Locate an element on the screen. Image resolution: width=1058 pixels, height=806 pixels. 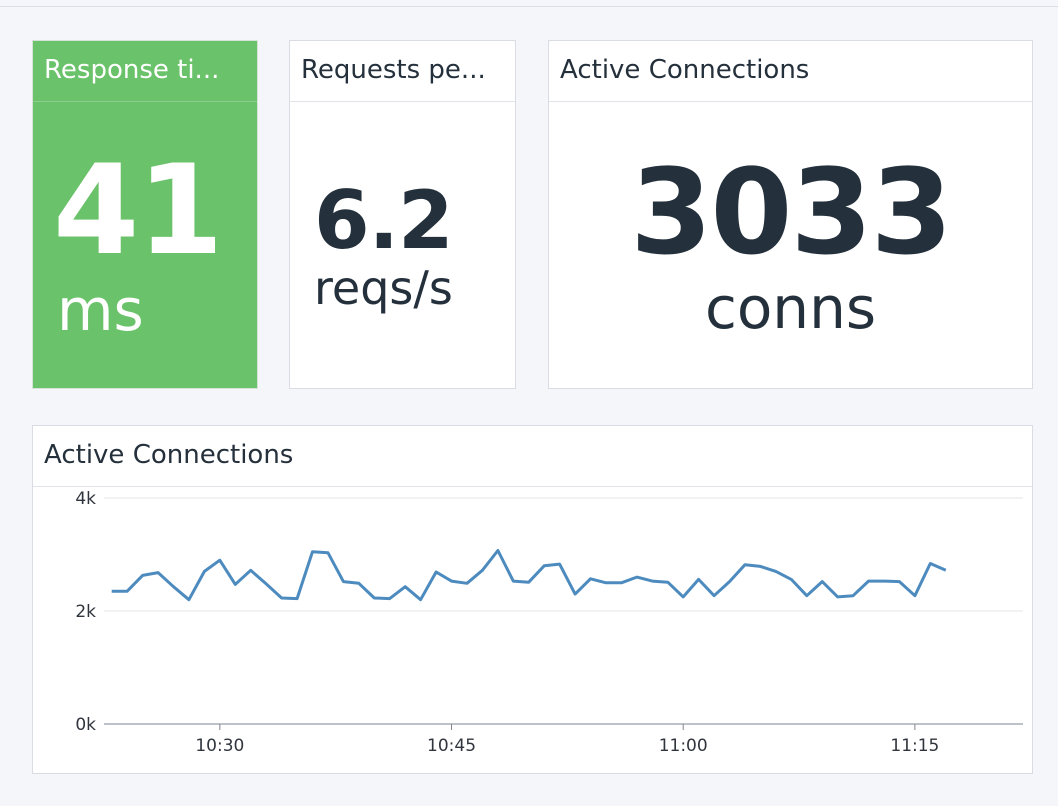
requests-value: 6.2 is located at coordinates (384, 220).